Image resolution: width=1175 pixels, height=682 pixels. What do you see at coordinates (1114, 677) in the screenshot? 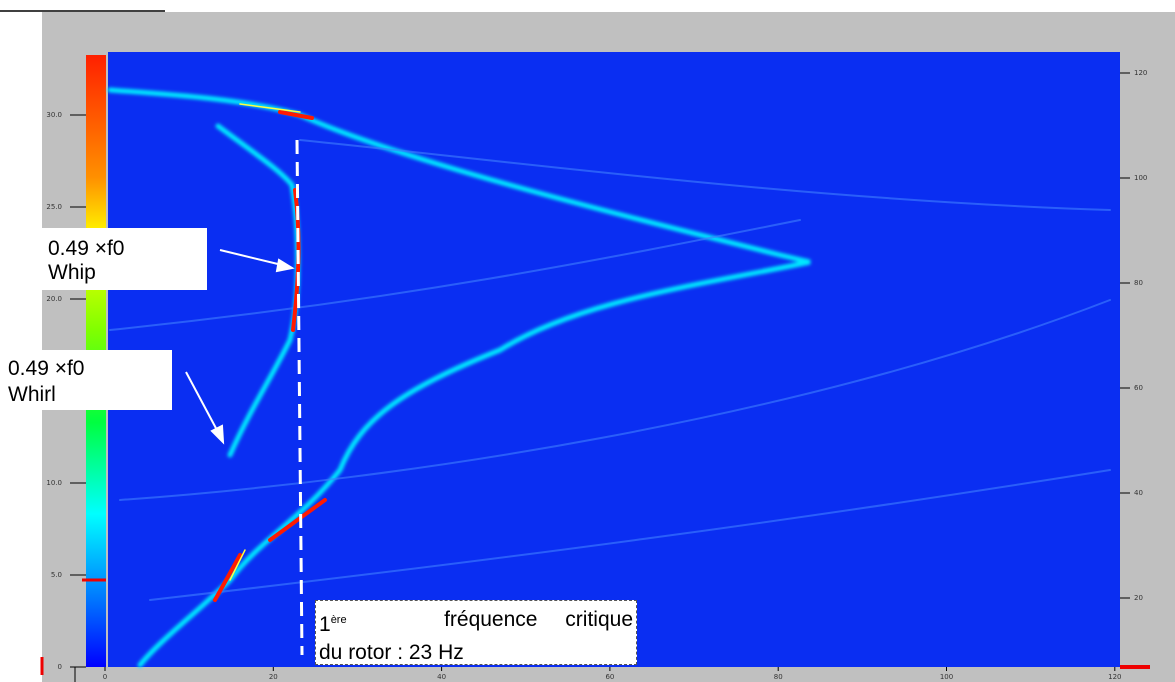
I see `bottom-tick-label: 120` at bounding box center [1114, 677].